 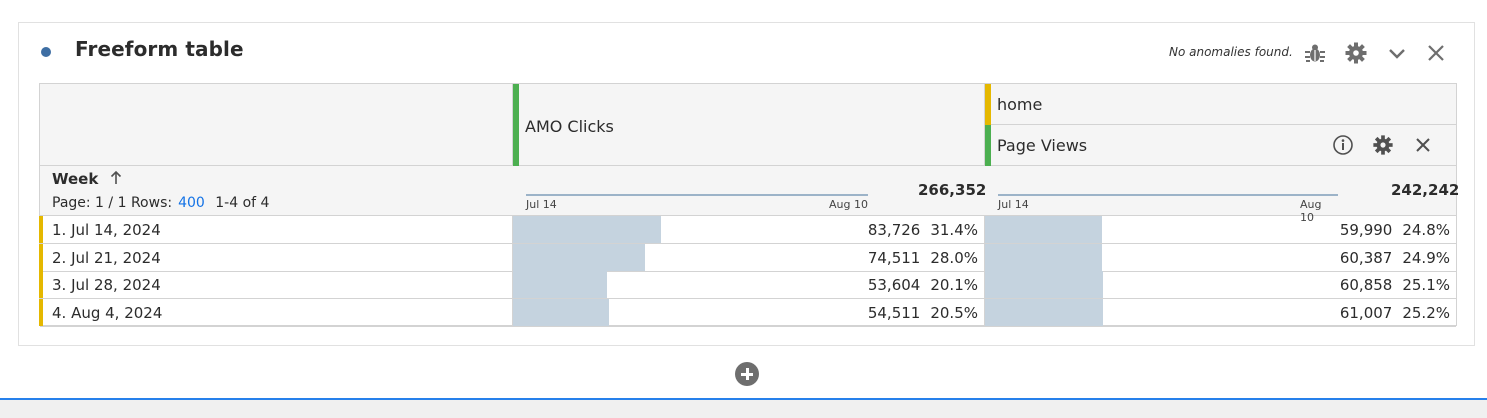 What do you see at coordinates (894, 230) in the screenshot?
I see `cell-number: 83,726` at bounding box center [894, 230].